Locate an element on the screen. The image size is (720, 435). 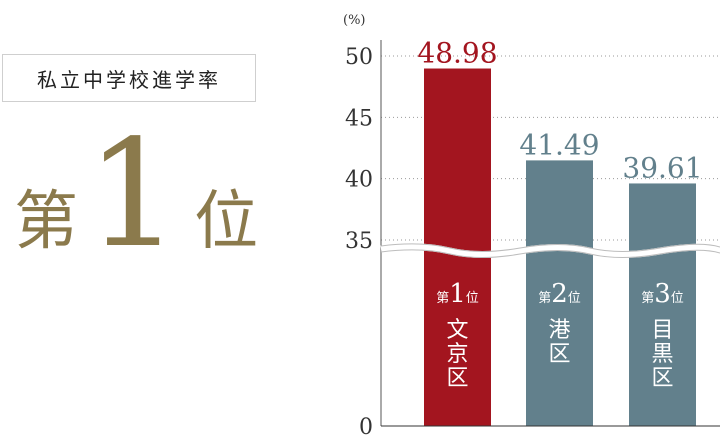
bar-category-char: 黒 is located at coordinates (662, 354).